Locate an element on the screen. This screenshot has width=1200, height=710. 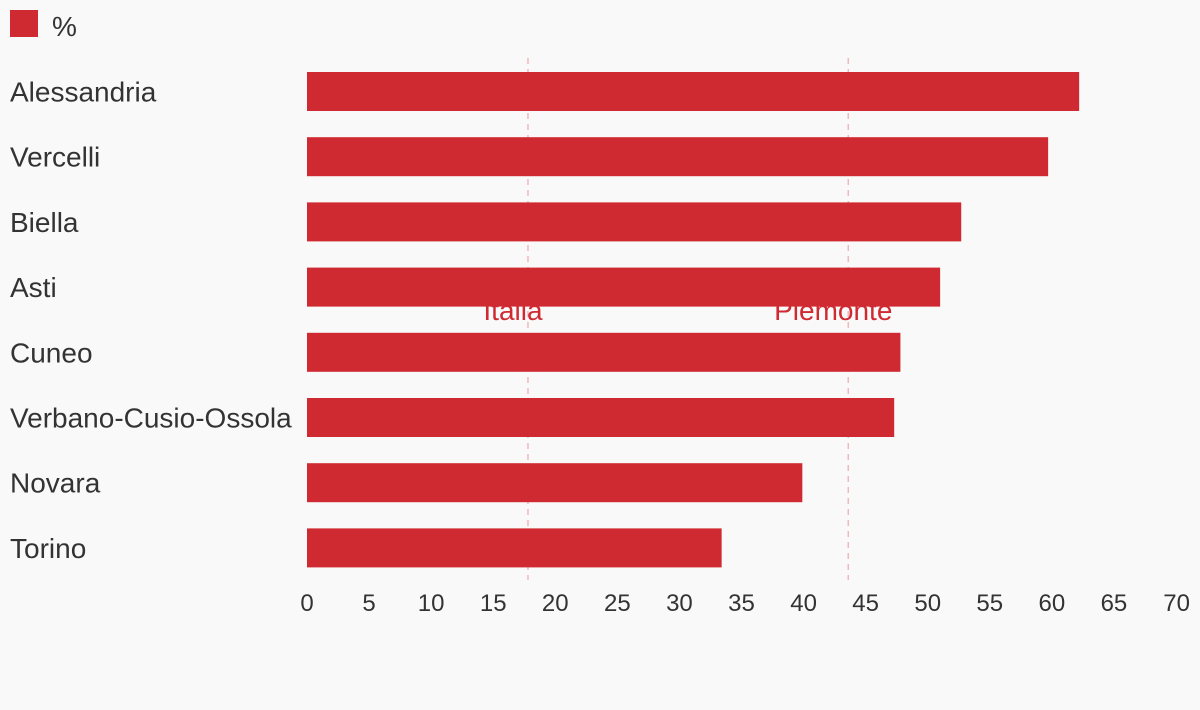
category-label: Verbano-Cusio-Ossola is located at coordinates (151, 418).